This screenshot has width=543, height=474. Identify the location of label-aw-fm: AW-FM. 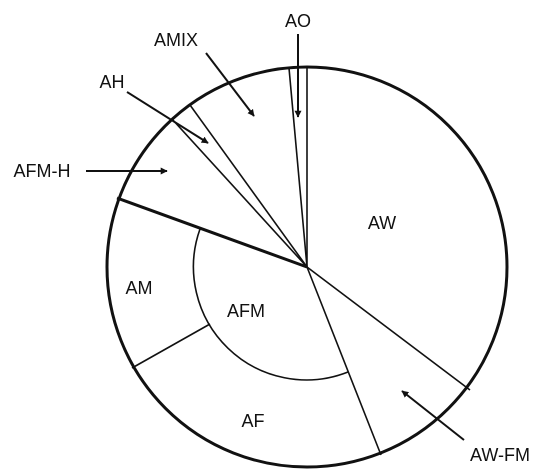
(500, 455).